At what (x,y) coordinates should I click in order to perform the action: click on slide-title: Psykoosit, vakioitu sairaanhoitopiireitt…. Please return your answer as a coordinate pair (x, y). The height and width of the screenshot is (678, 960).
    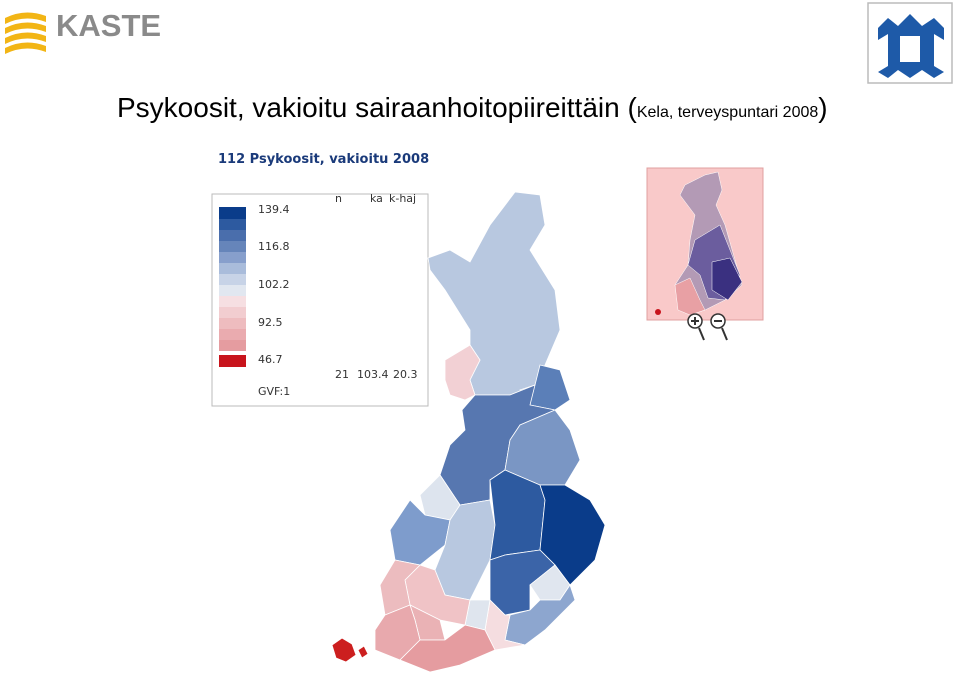
    Looking at the image, I should click on (472, 107).